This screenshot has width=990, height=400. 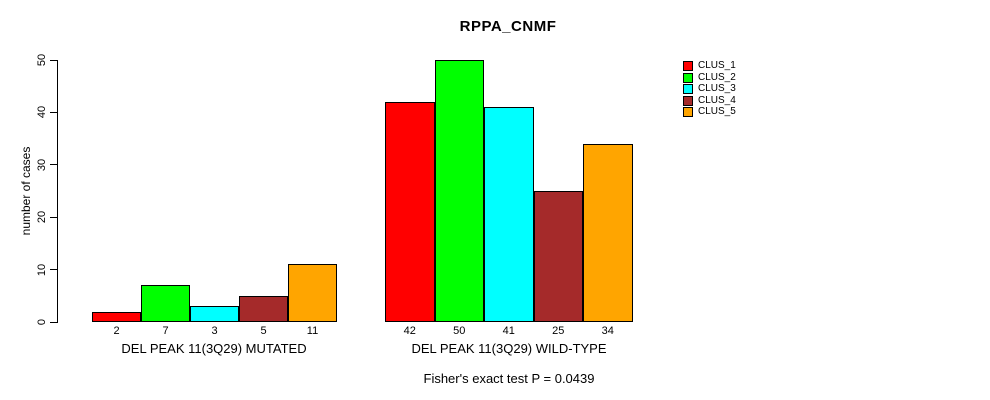 I want to click on y-axis-tick-label: 20, so click(x=42, y=217).